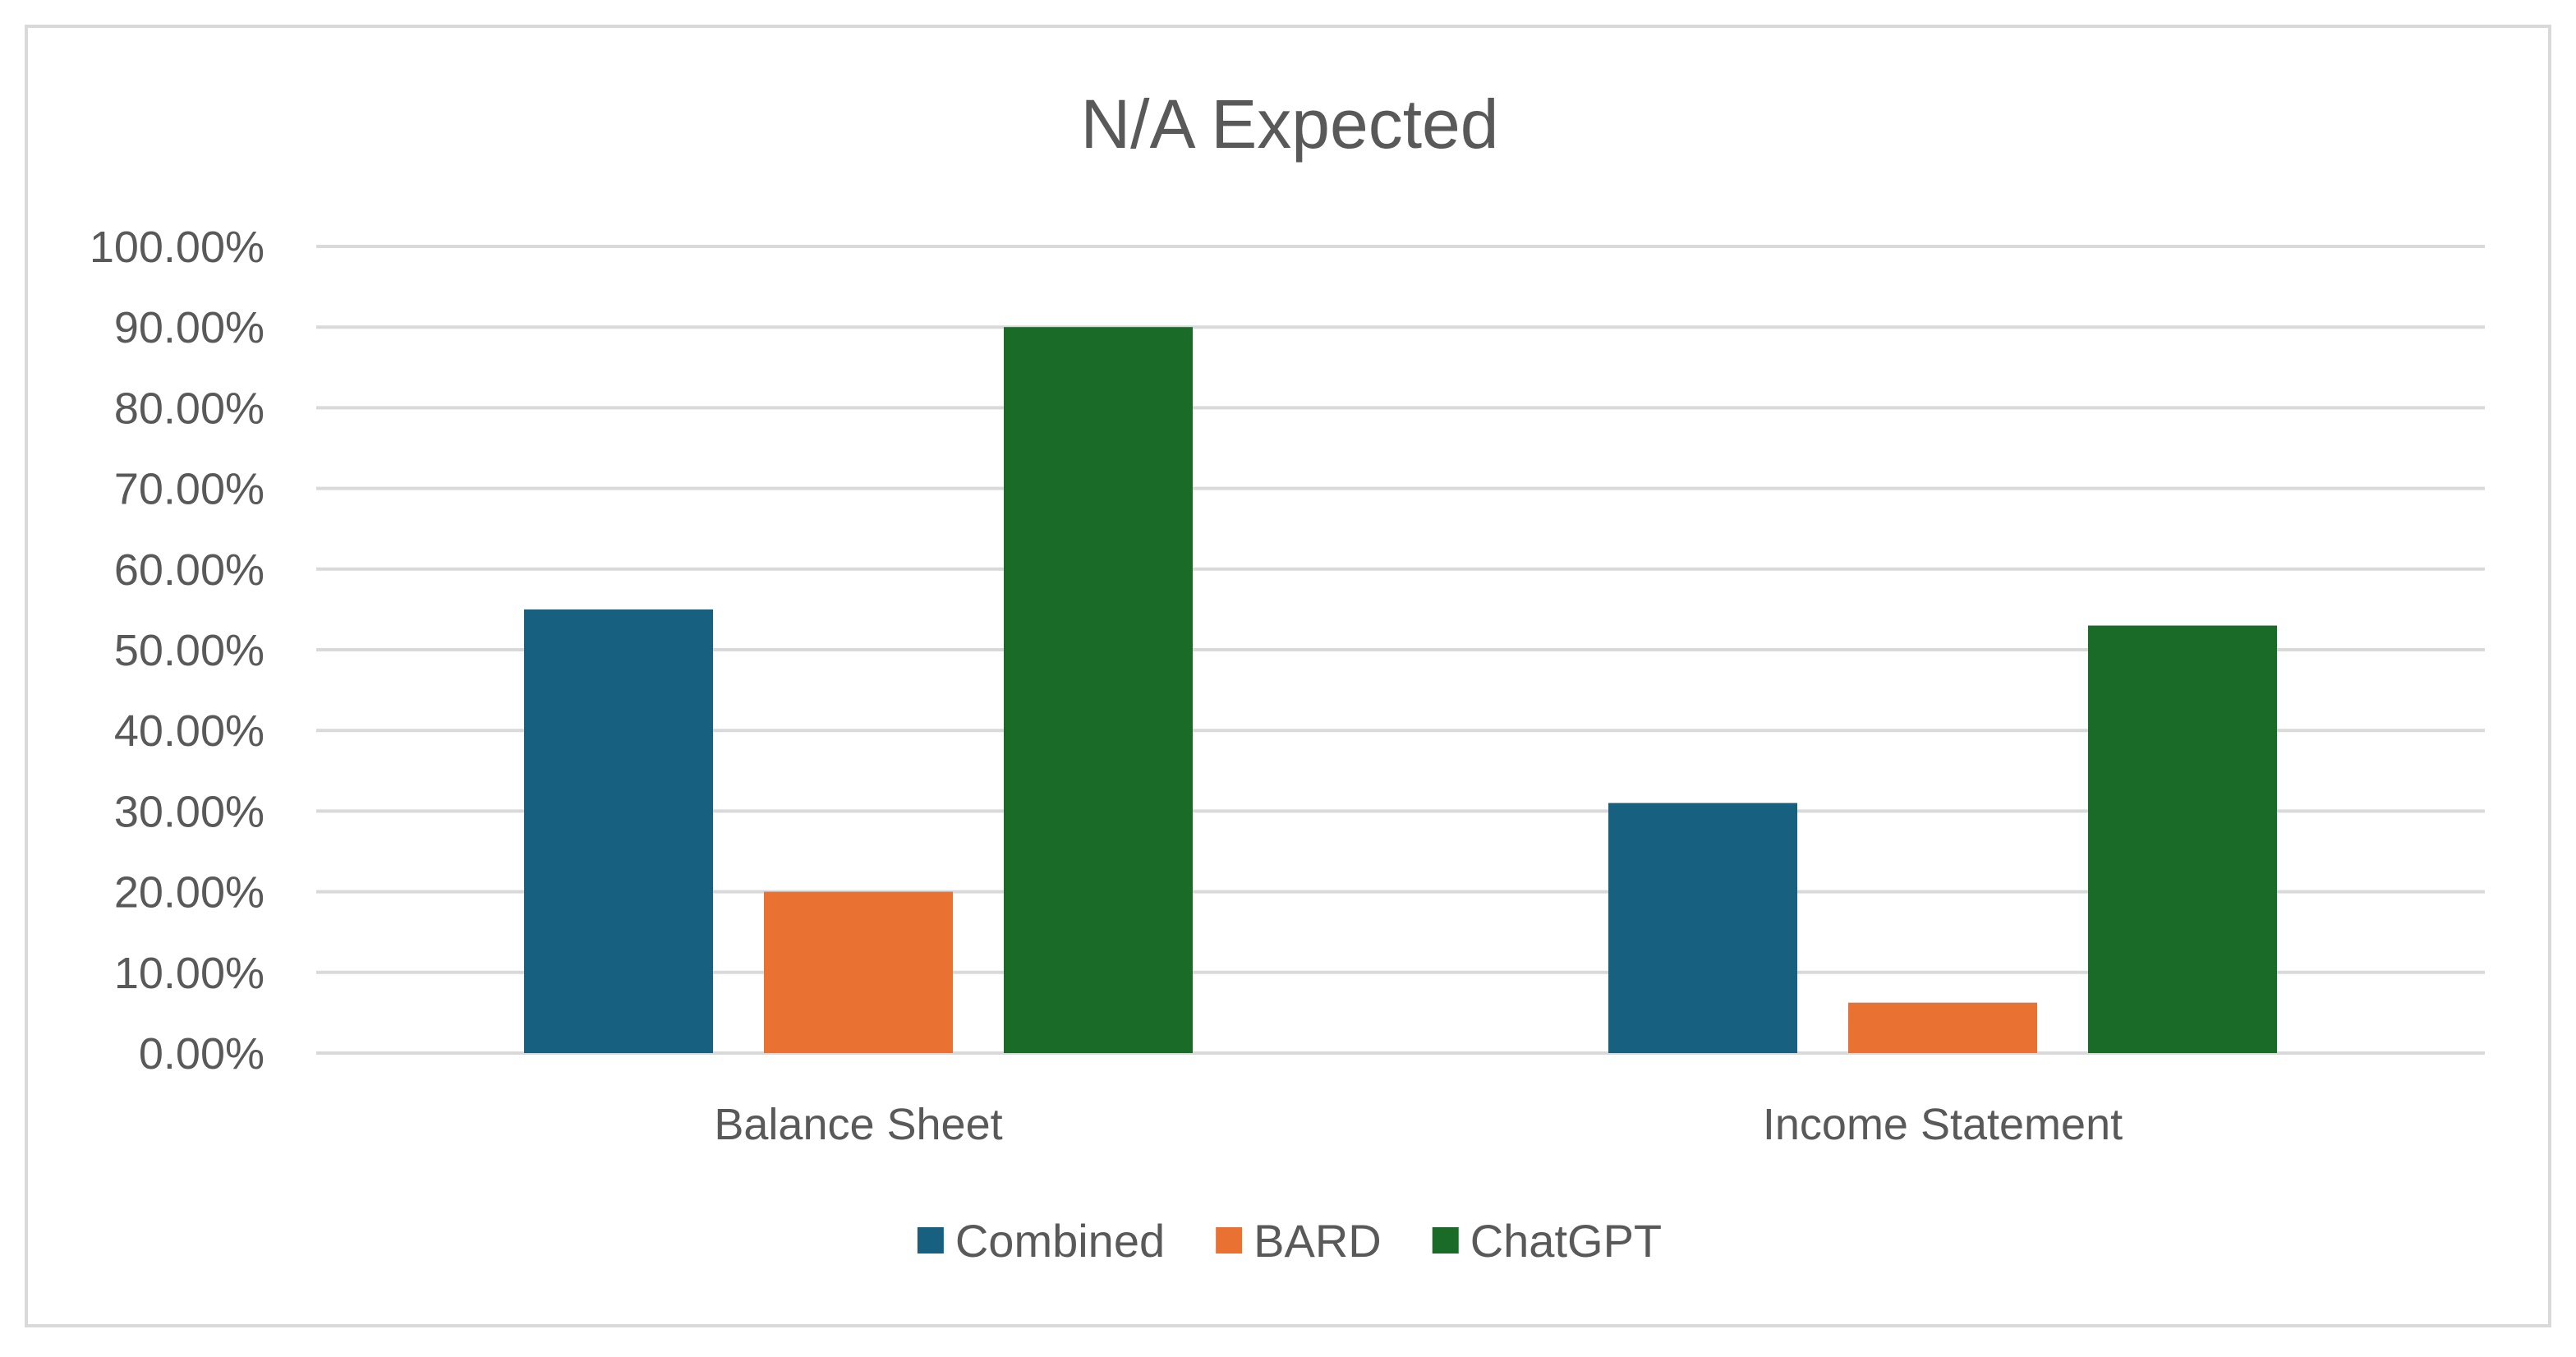 The height and width of the screenshot is (1357, 2576). Describe the element at coordinates (1318, 1241) in the screenshot. I see `legend-label-bard: BARD` at that location.